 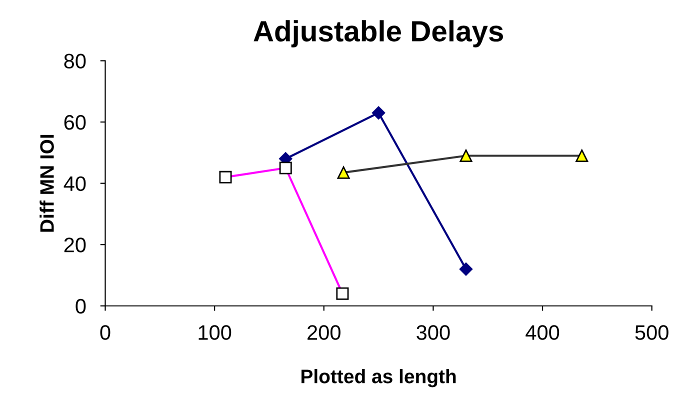 I want to click on x-tick-label: 0, so click(x=105, y=332).